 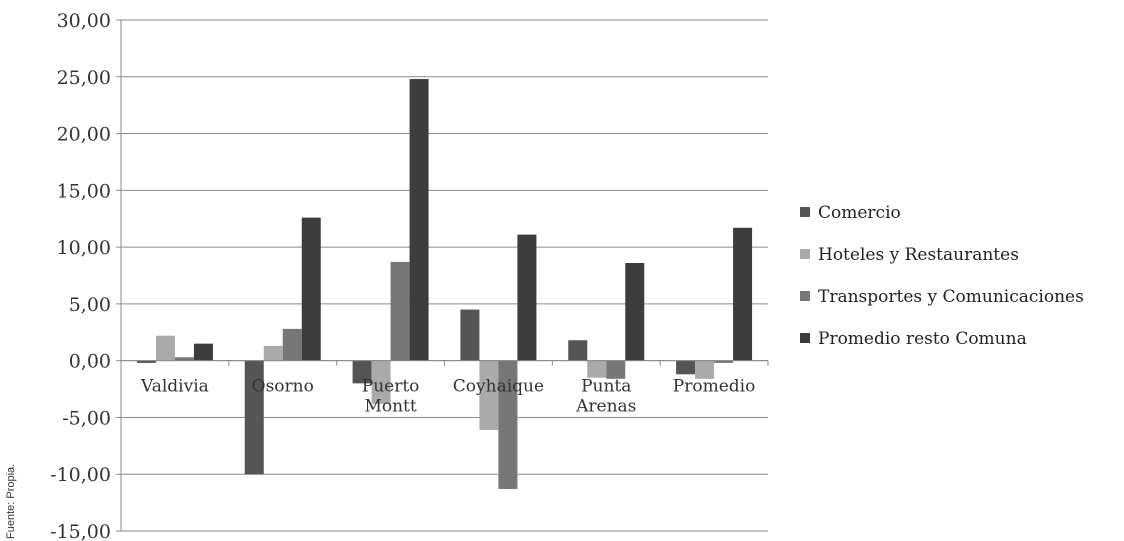 I want to click on y-tick-label: 5,00, so click(x=90, y=305).